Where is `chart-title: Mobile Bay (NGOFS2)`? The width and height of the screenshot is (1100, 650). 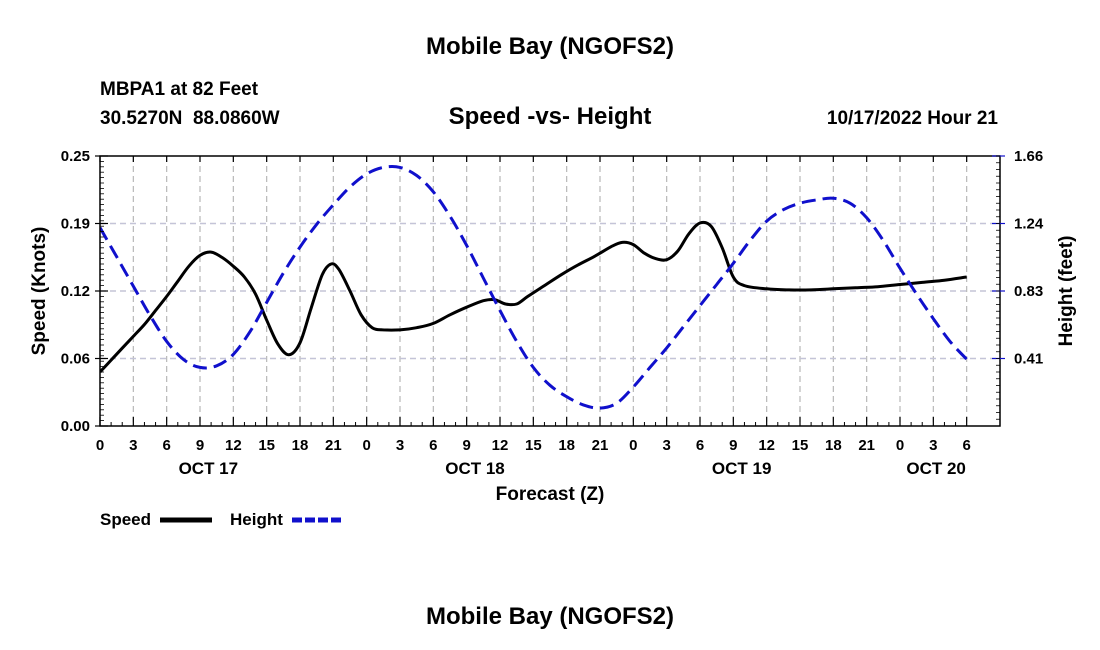 chart-title: Mobile Bay (NGOFS2) is located at coordinates (550, 46).